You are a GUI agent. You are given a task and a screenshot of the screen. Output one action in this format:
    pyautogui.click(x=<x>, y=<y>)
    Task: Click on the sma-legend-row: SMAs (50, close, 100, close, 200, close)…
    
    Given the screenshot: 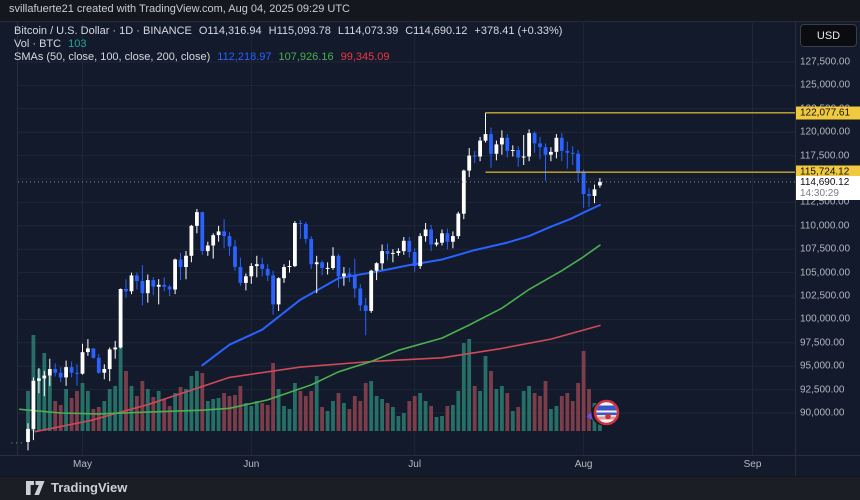 What is the action you would take?
    pyautogui.click(x=202, y=57)
    